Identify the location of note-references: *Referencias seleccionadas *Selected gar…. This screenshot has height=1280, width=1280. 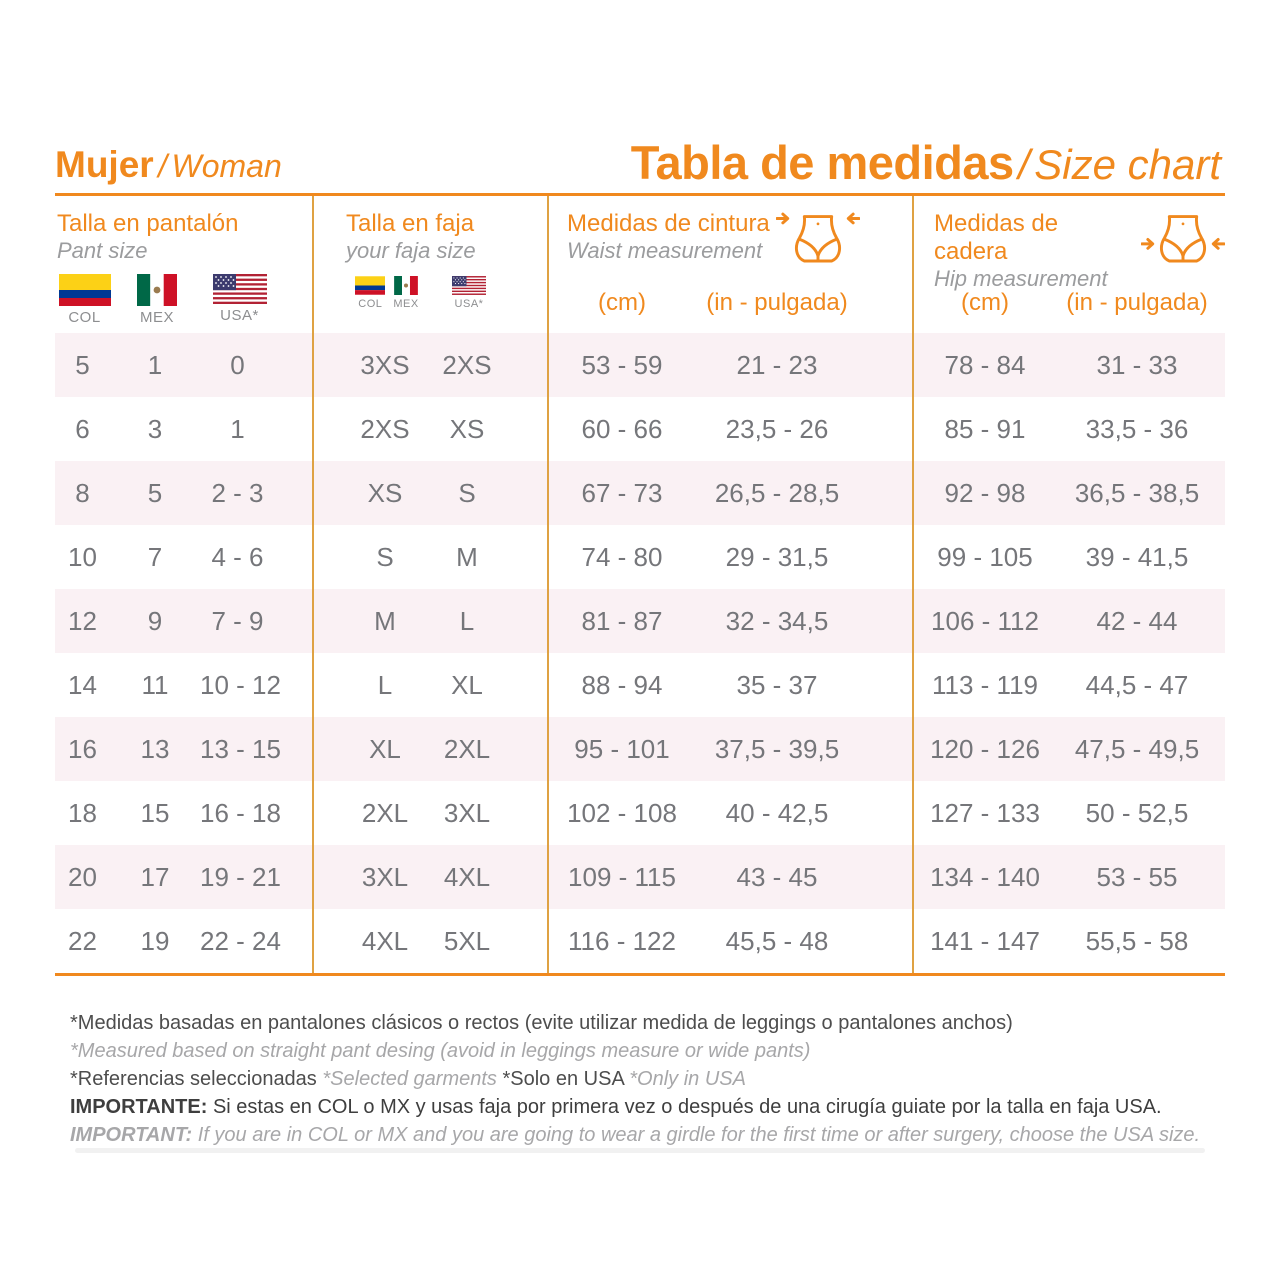
(645, 1079).